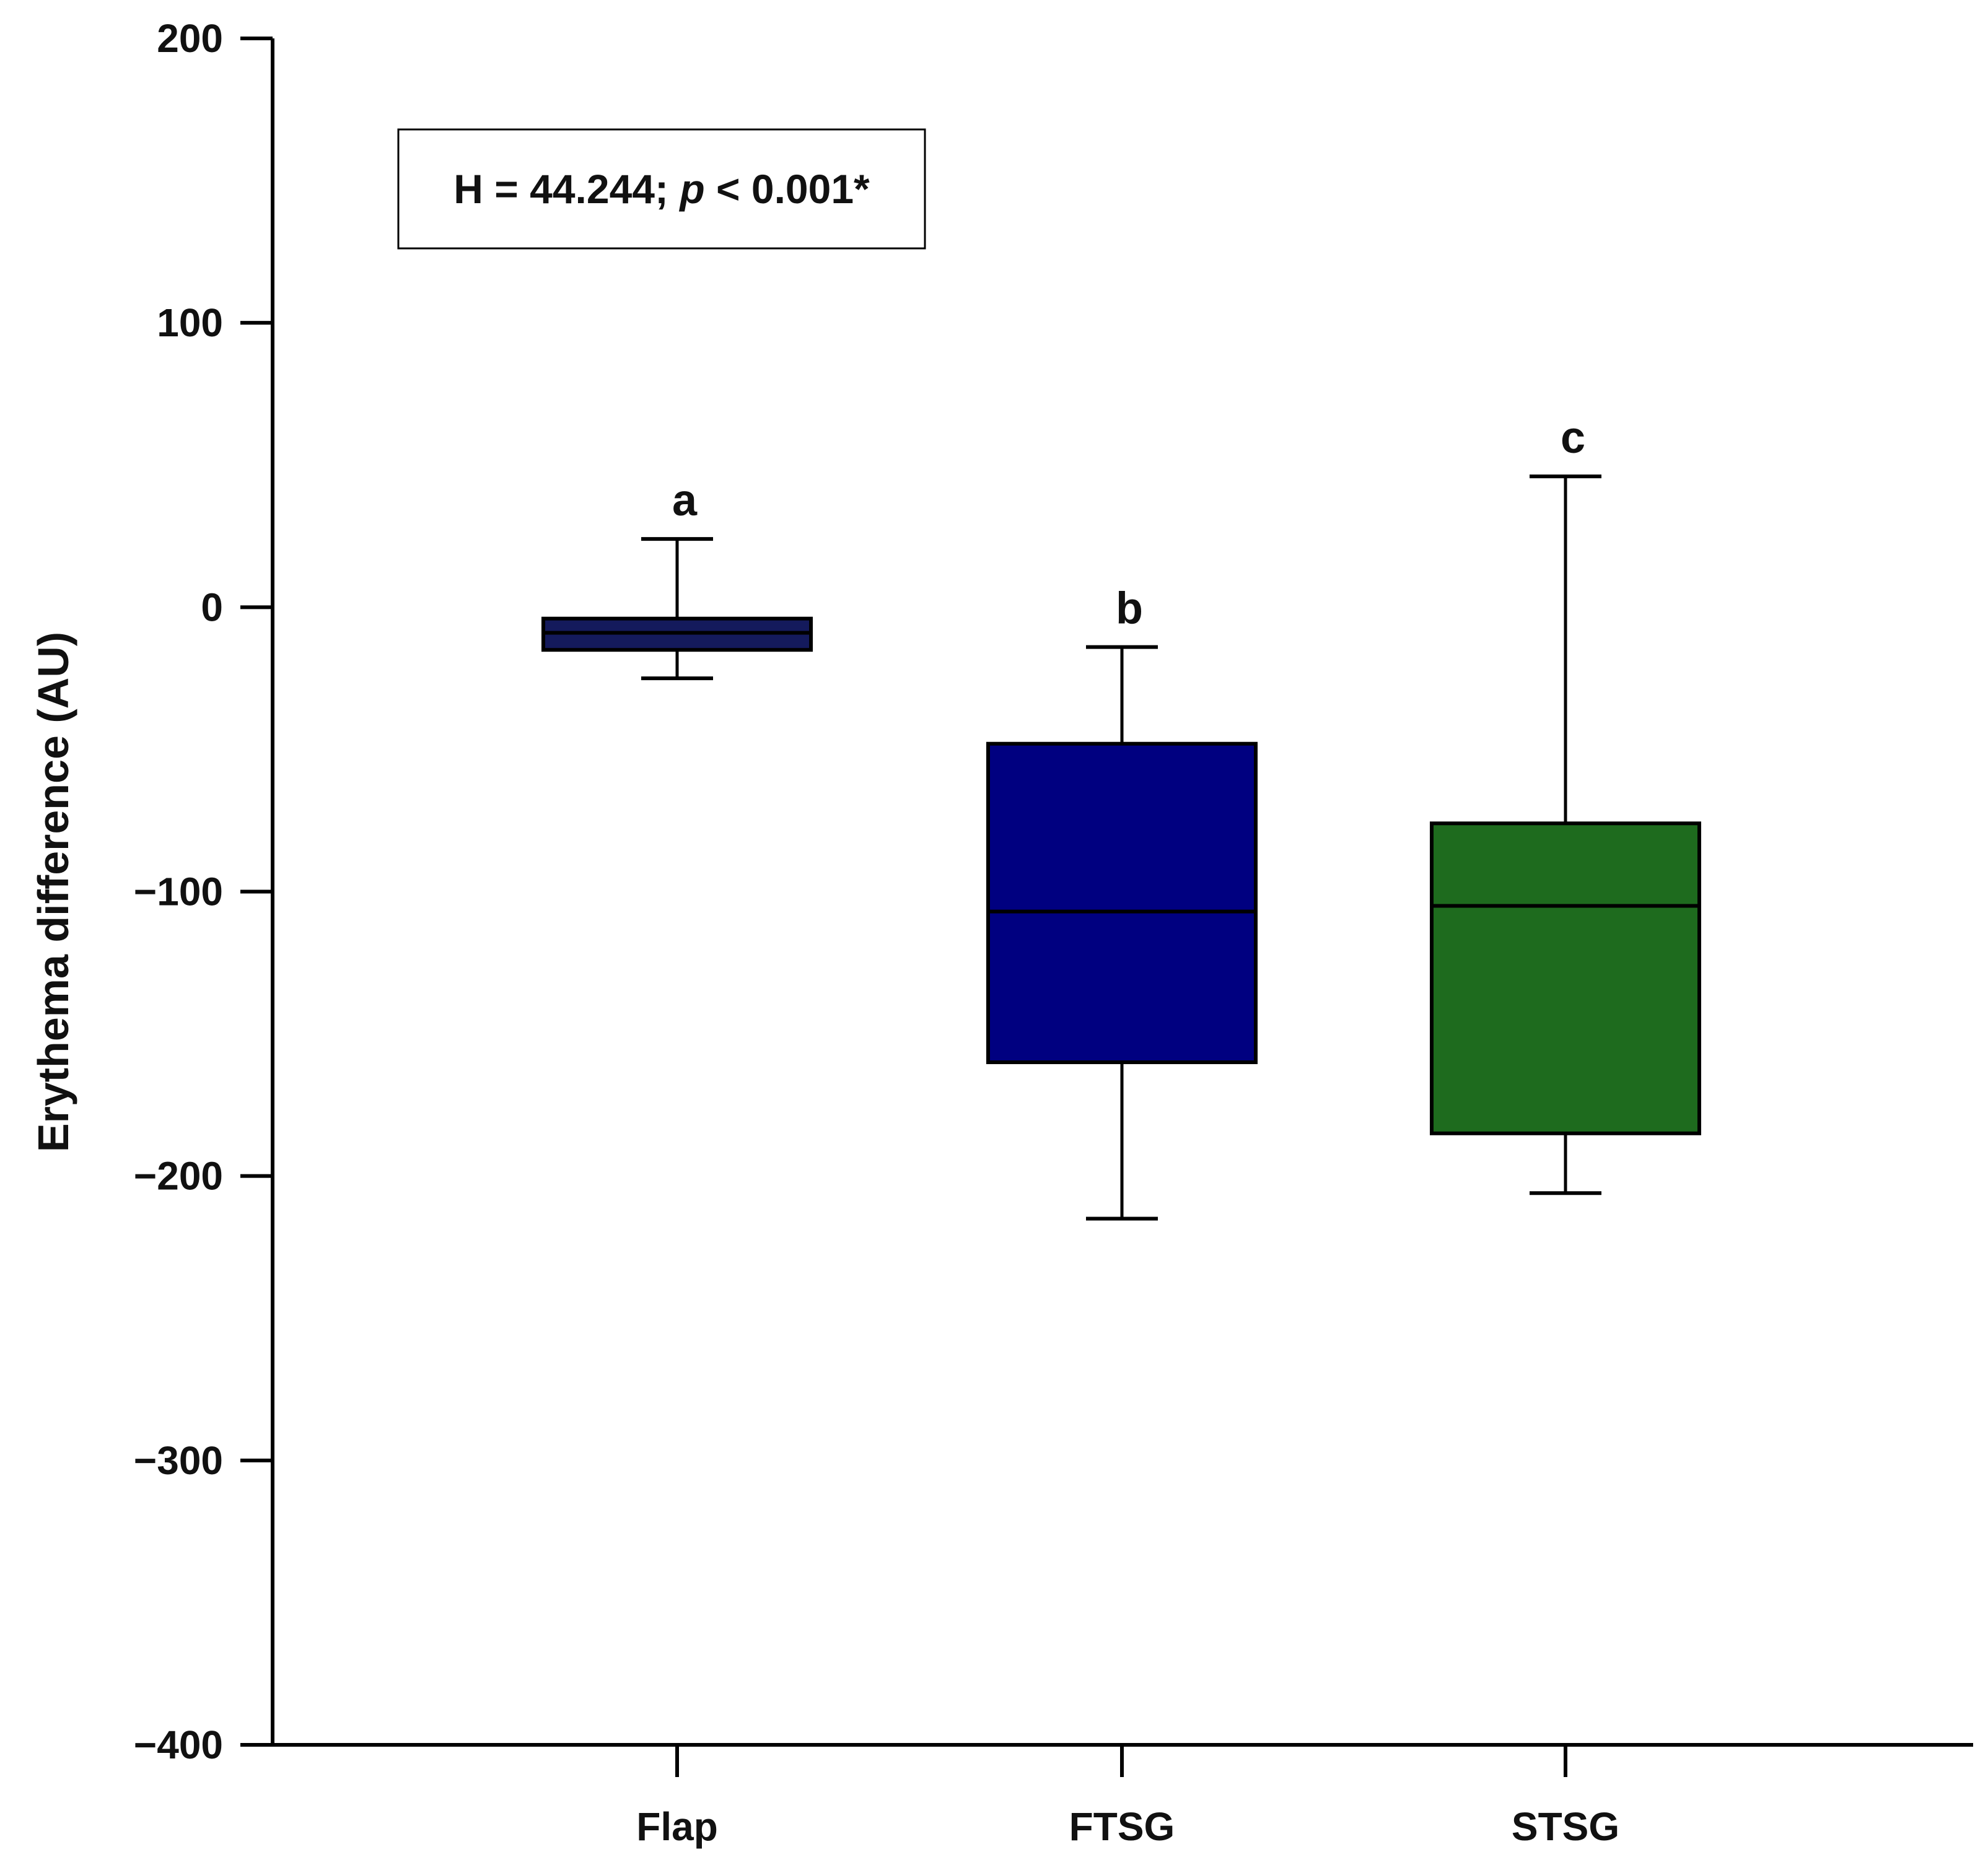  What do you see at coordinates (691, 189) in the screenshot?
I see `stat-p-symbol: p` at bounding box center [691, 189].